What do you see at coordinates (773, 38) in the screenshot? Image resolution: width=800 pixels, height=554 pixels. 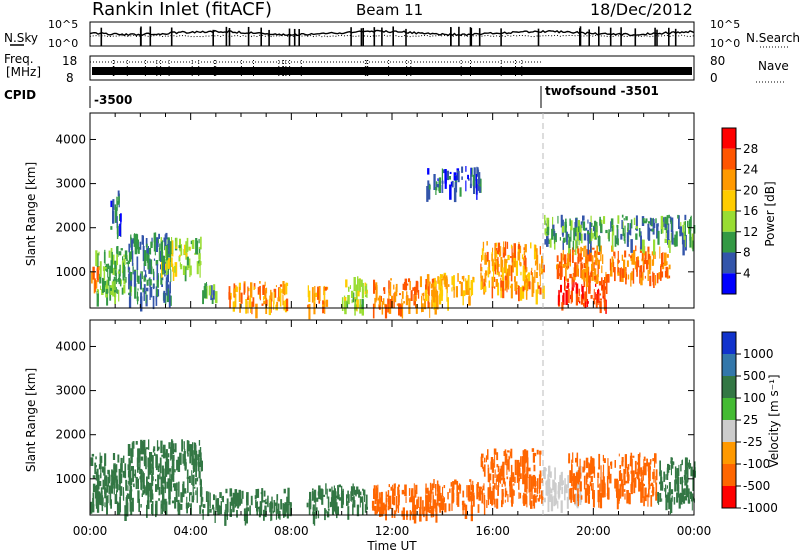 I see `nsearch-label: N.Search` at bounding box center [773, 38].